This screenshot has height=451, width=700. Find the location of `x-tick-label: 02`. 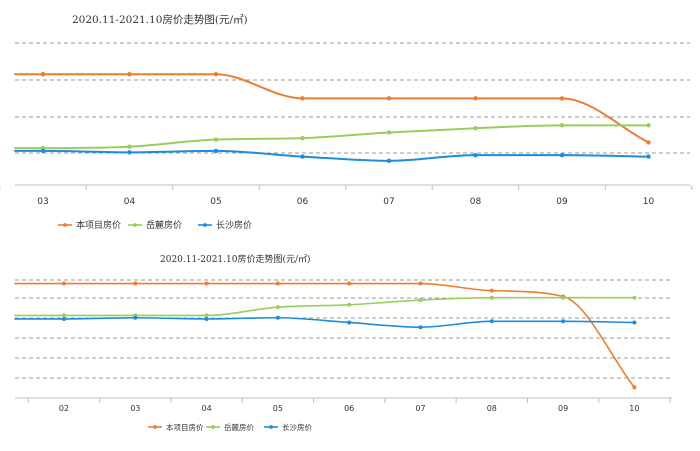

x-tick-label: 02 is located at coordinates (64, 408).